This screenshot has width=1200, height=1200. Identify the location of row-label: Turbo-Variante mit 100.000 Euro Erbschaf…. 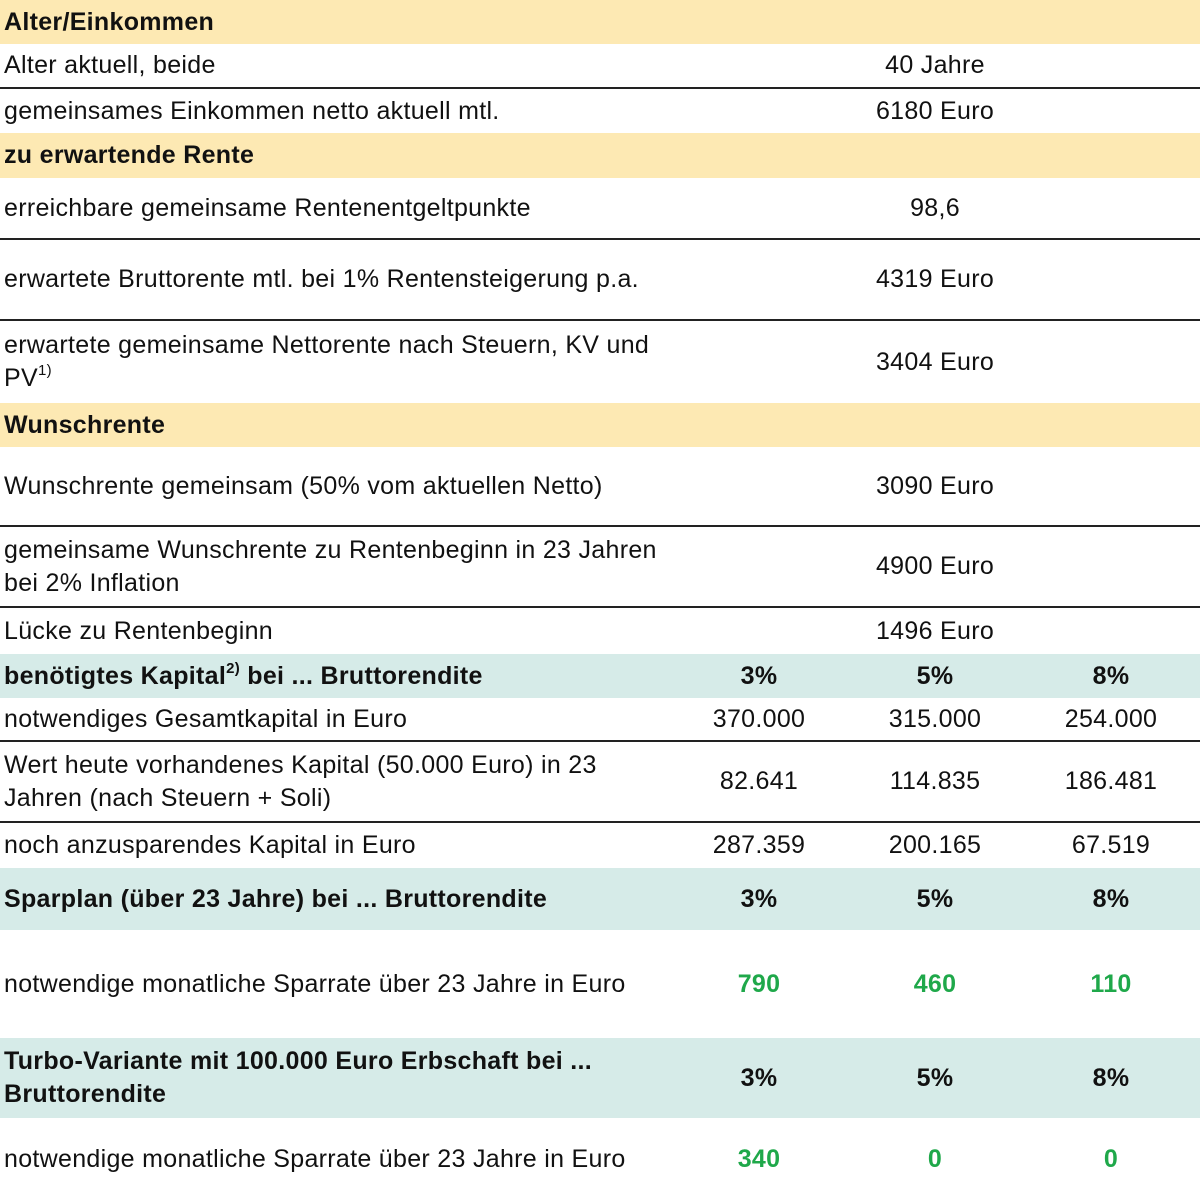
(334, 1078).